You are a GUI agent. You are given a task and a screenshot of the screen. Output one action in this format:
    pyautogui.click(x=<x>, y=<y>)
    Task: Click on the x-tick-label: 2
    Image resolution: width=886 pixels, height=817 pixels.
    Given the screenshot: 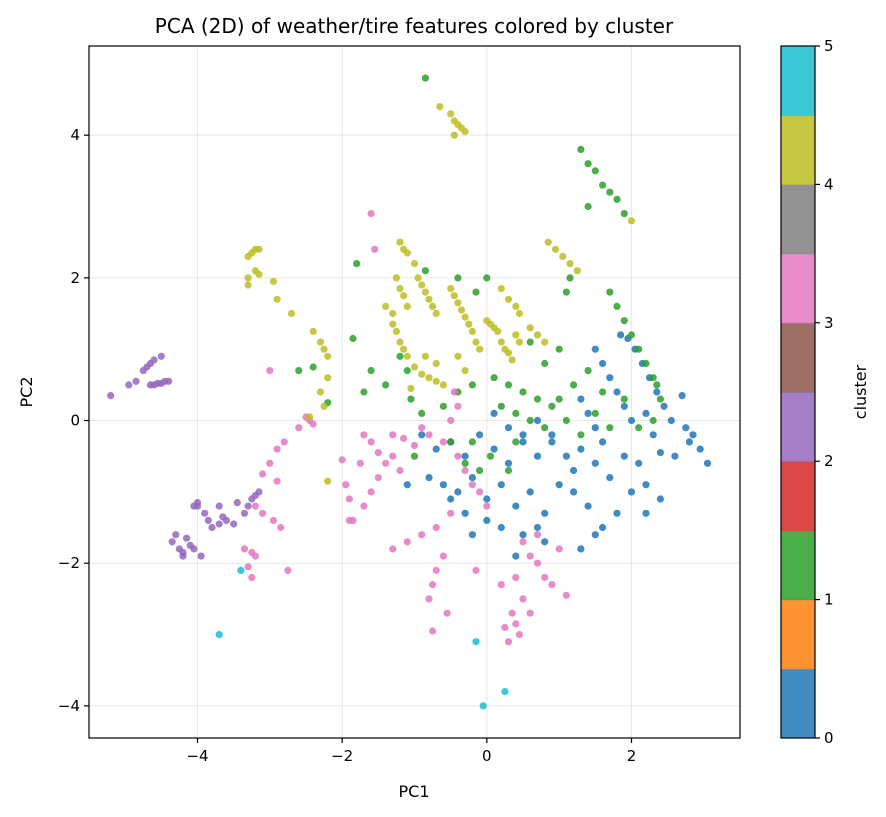 What is the action you would take?
    pyautogui.click(x=632, y=756)
    